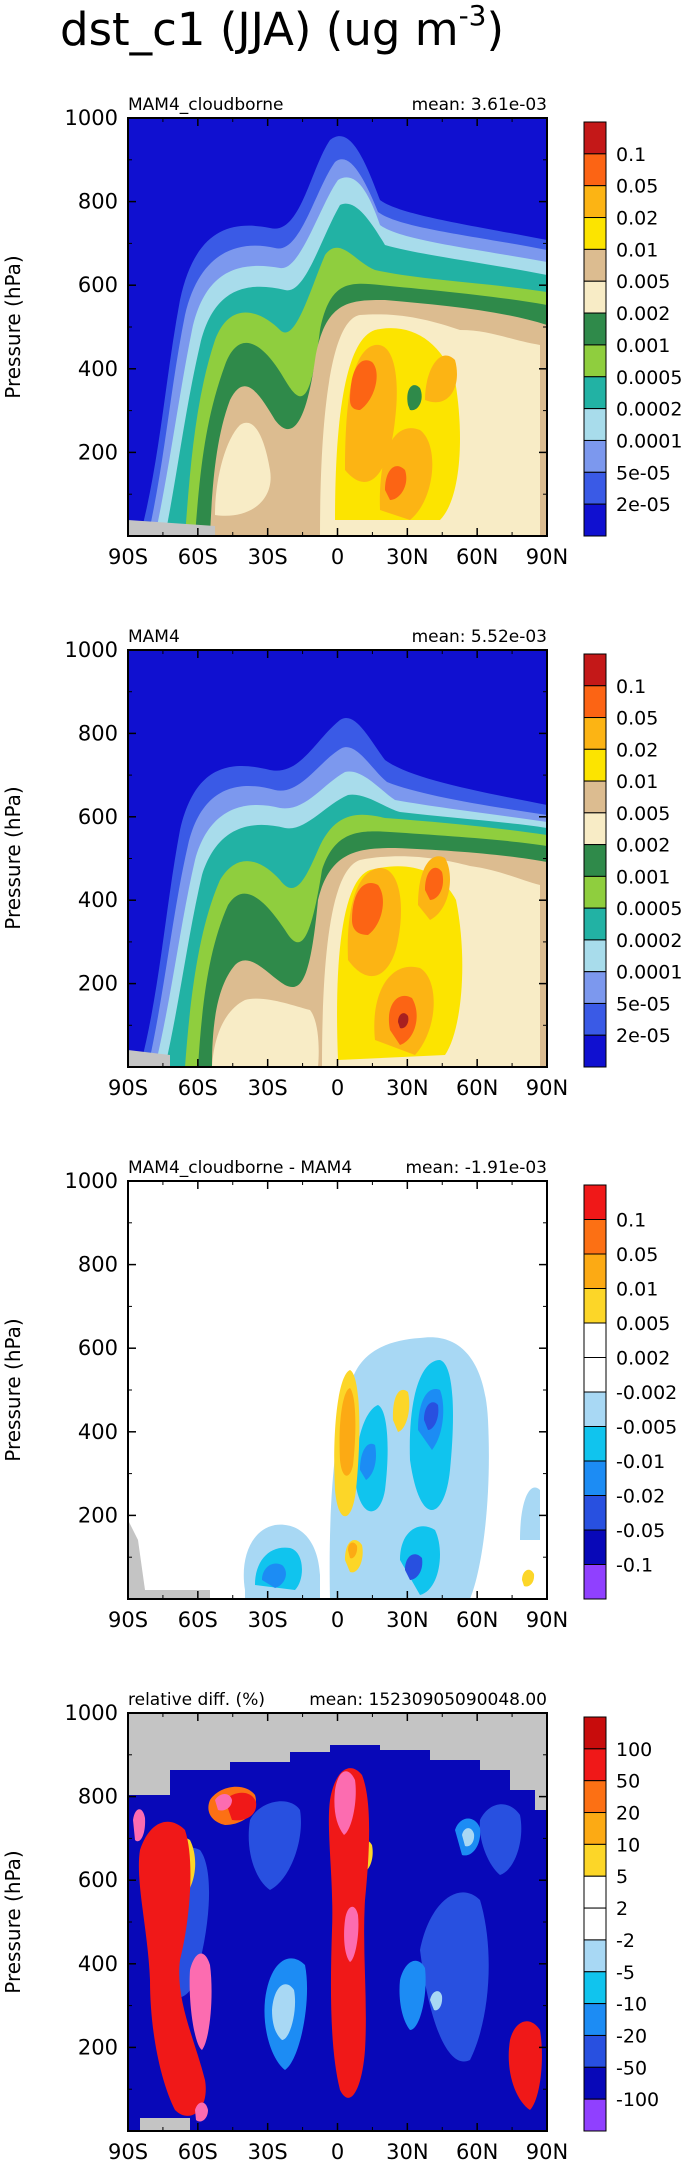  Describe the element at coordinates (643, 1036) in the screenshot. I see `colorbar-label: 2e-05` at that location.